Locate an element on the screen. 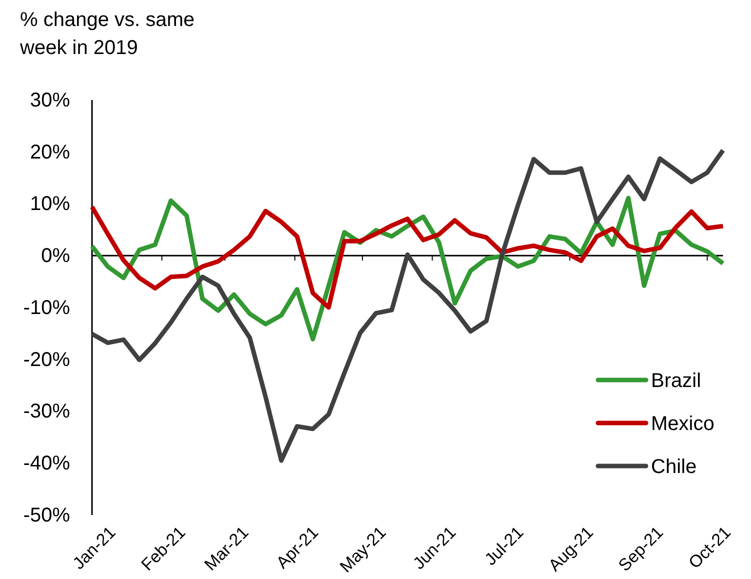 Image resolution: width=751 pixels, height=579 pixels. y-tick-label: -30% is located at coordinates (46, 411).